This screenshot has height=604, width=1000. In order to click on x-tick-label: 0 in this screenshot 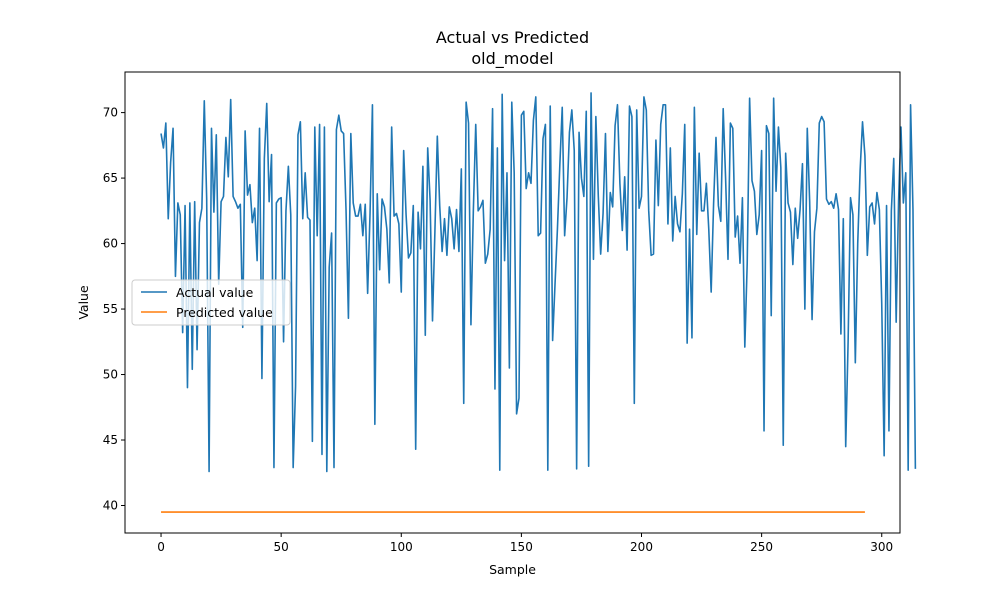, I will do `click(161, 547)`.